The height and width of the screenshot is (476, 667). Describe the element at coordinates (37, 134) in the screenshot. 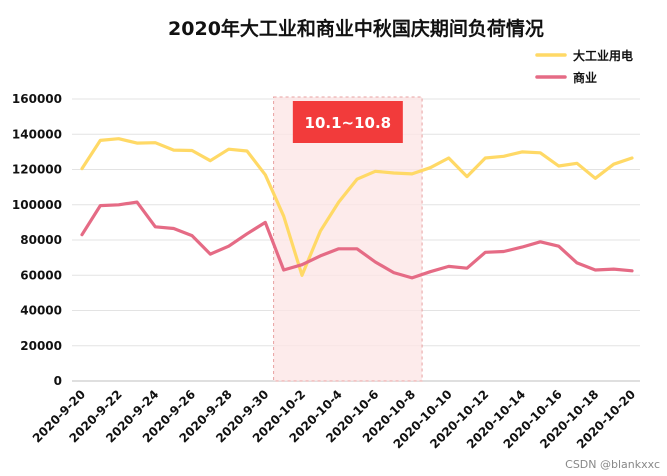

I see `y-tick-label: 140000` at that location.